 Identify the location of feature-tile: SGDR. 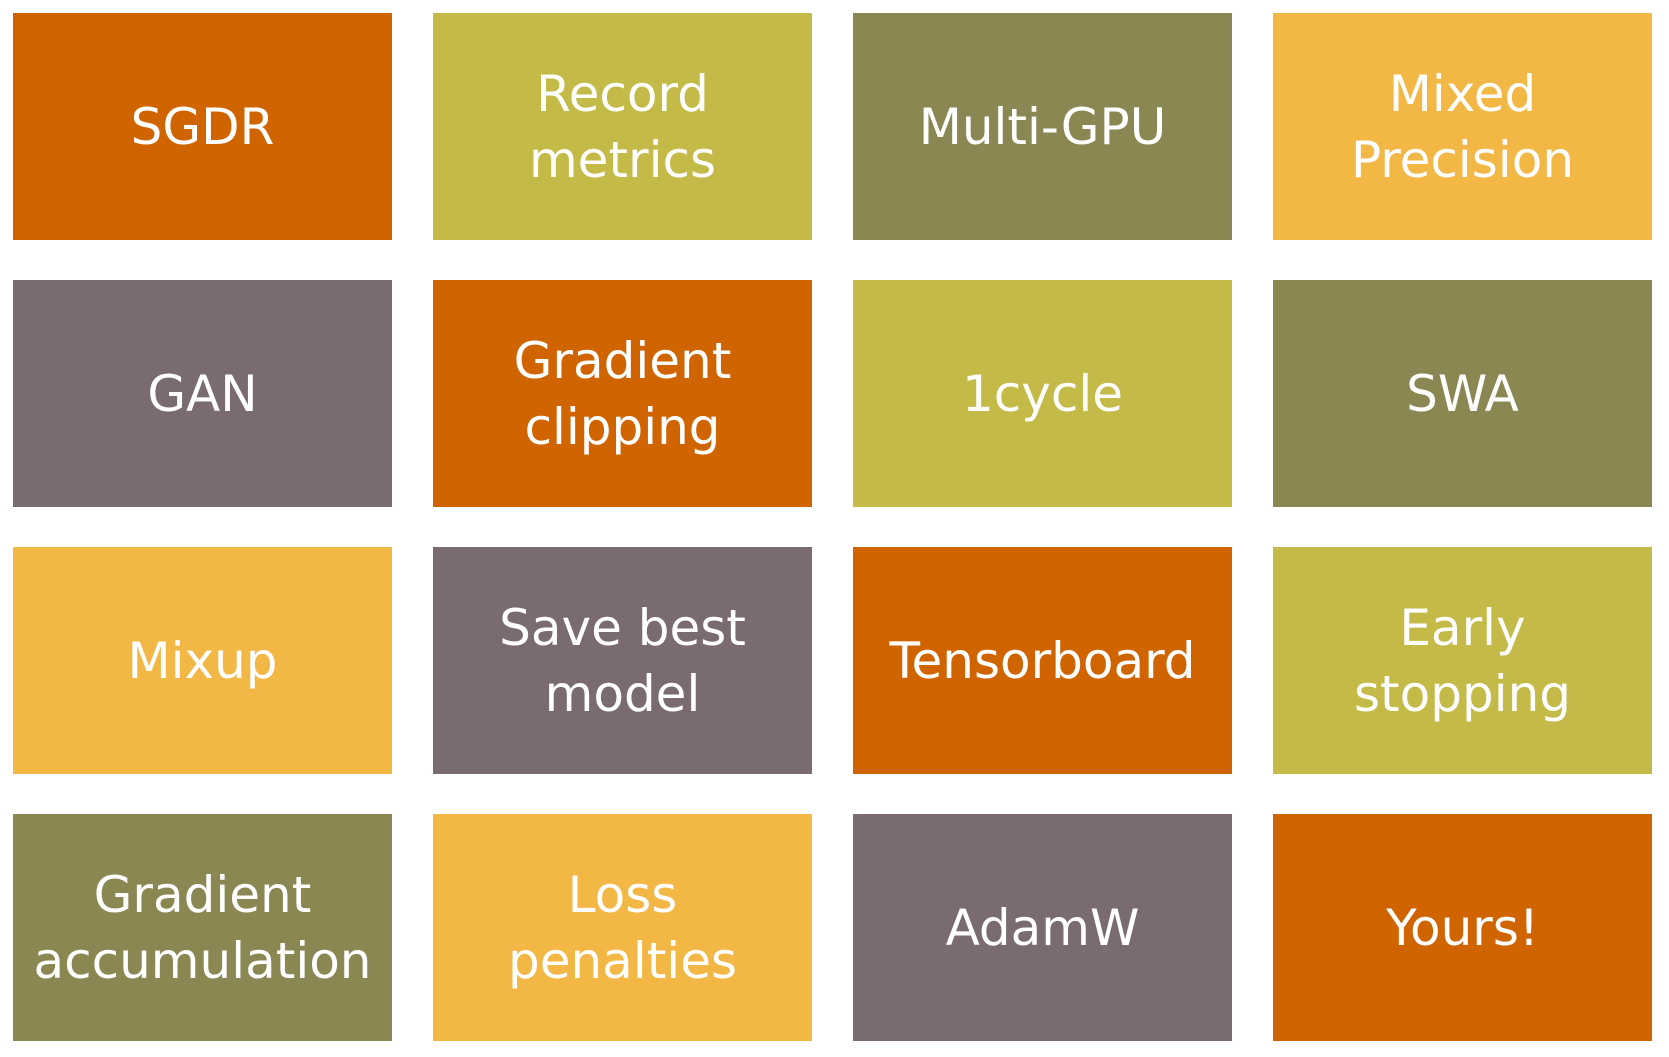
(202, 126).